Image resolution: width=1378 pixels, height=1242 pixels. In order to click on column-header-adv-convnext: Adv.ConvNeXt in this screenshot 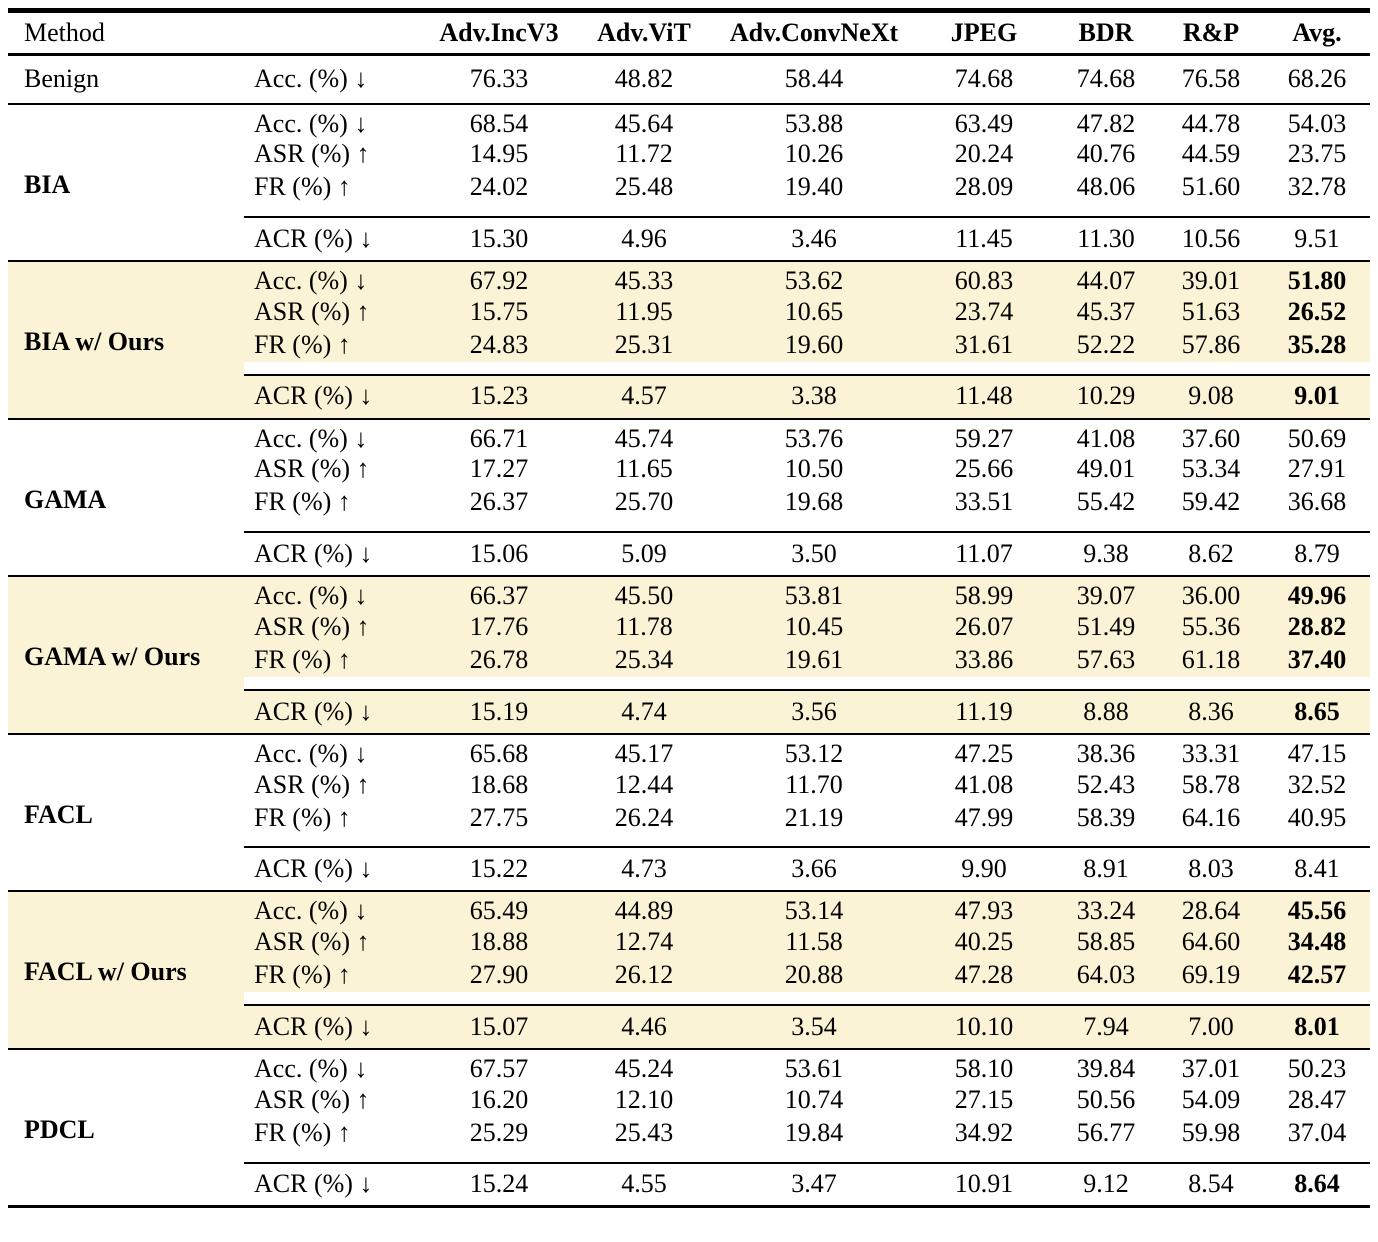, I will do `click(814, 32)`.